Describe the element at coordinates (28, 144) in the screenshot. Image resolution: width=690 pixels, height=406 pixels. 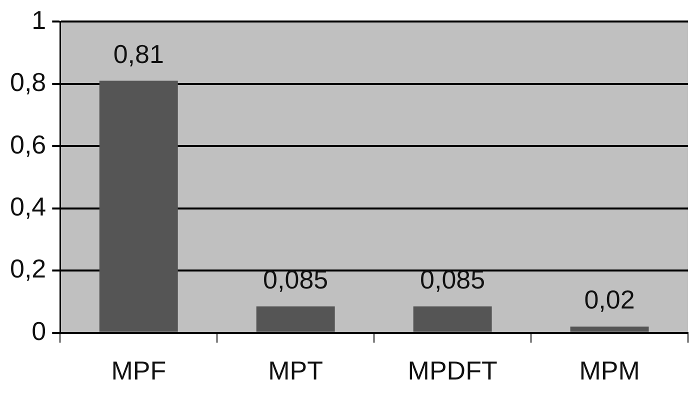
I see `y-tick-label: 0,6` at that location.